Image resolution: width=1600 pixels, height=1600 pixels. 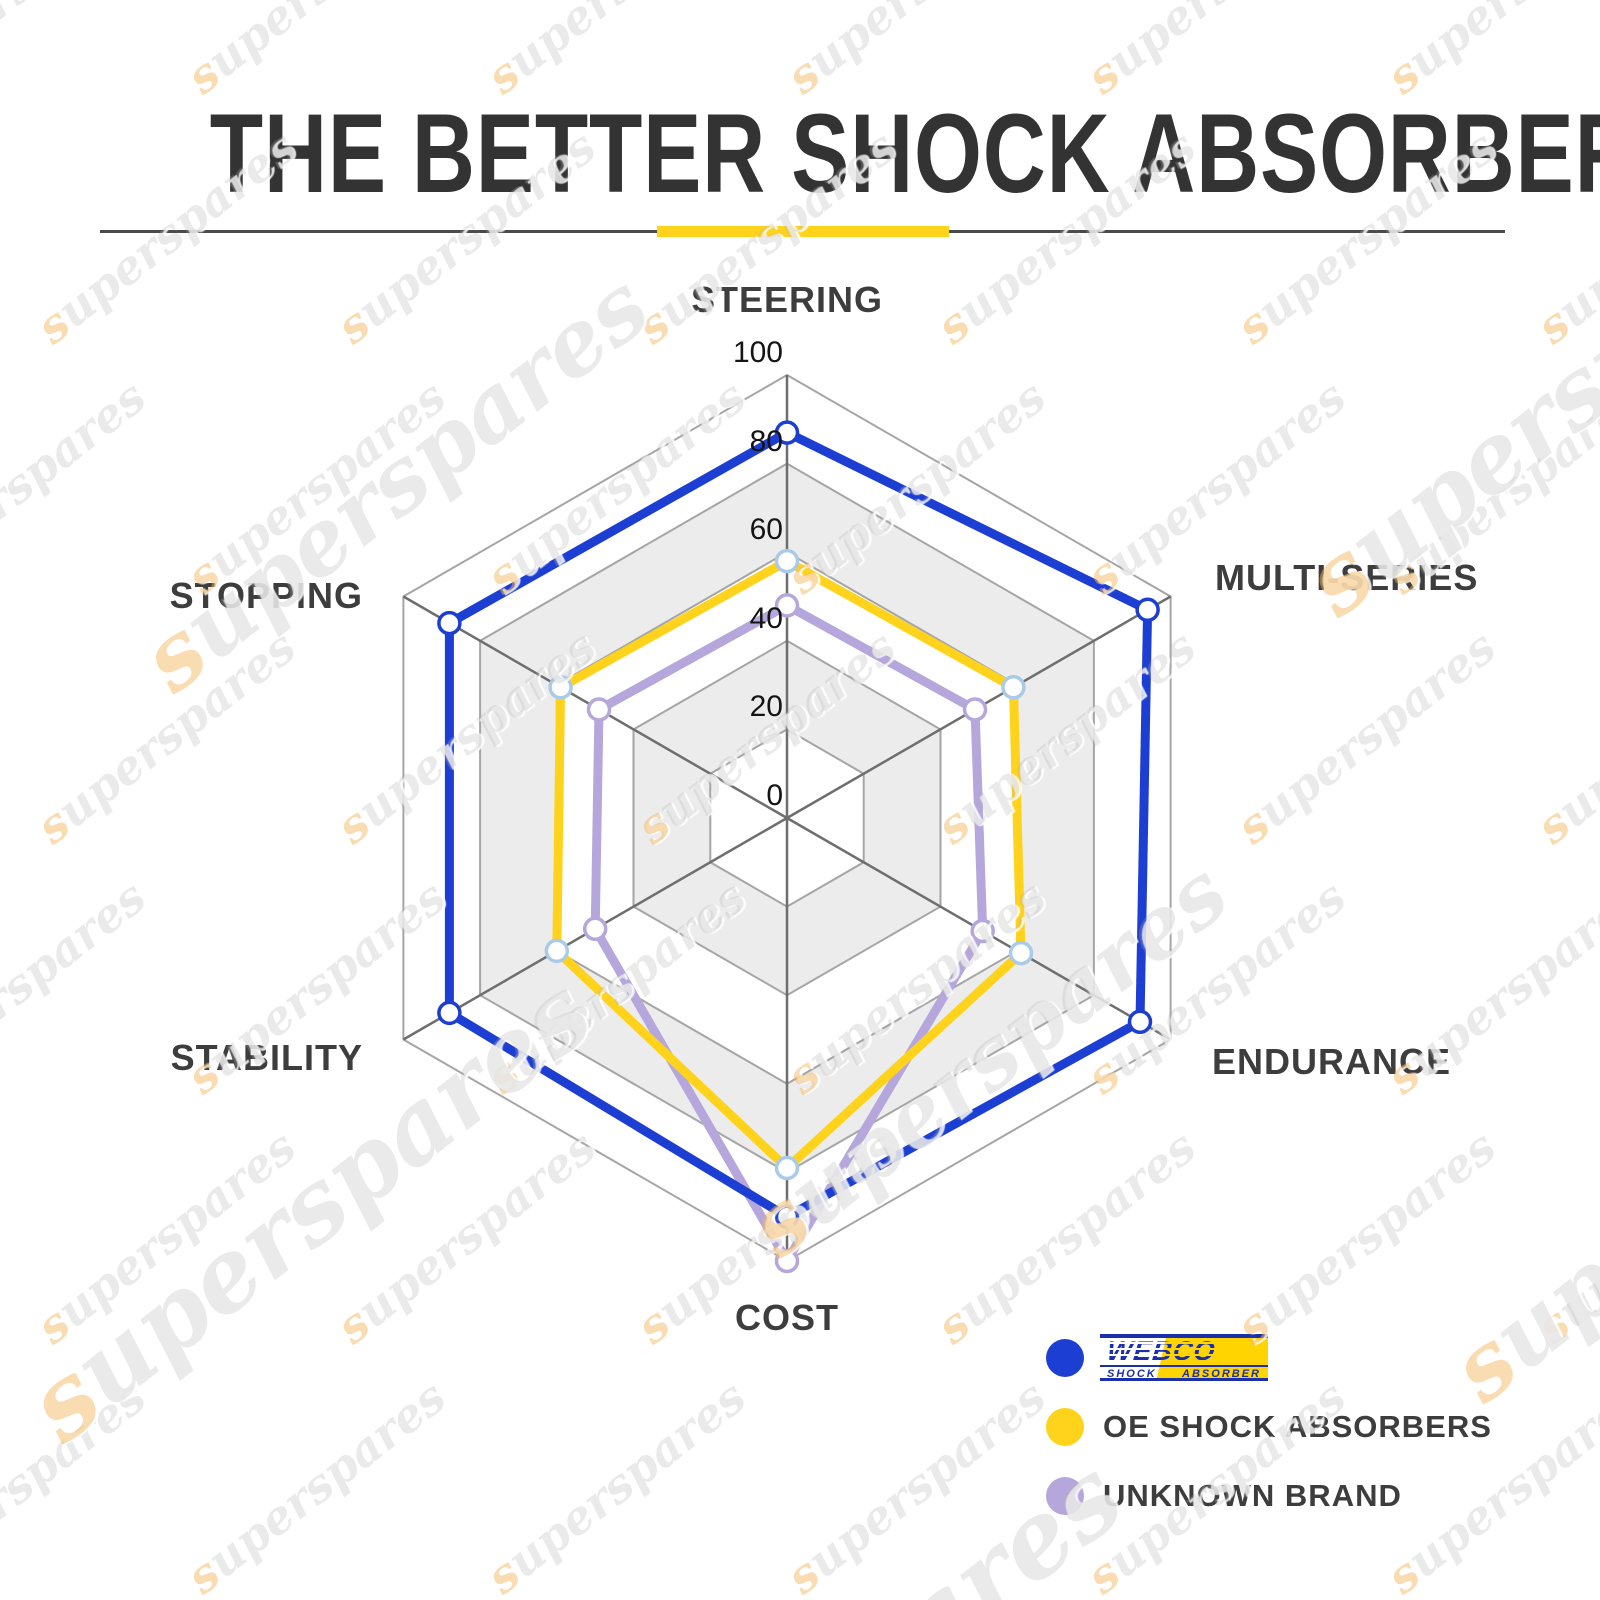 What do you see at coordinates (787, 1168) in the screenshot?
I see `data-point-oe-shock-absorbers-cost` at bounding box center [787, 1168].